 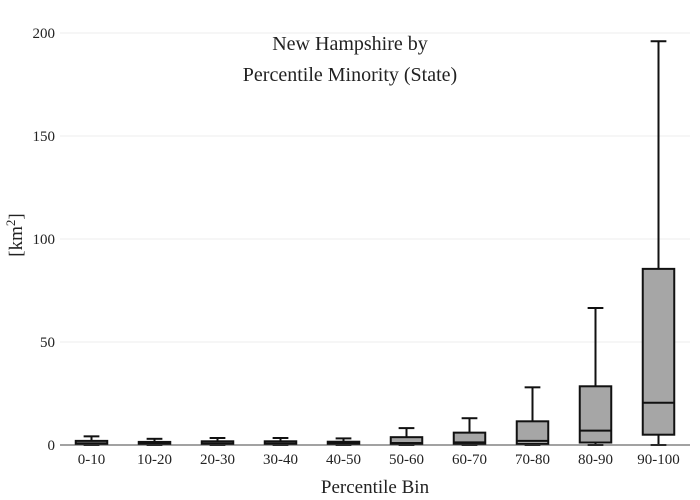 What do you see at coordinates (375, 487) in the screenshot?
I see `x-axis-title: Percentile Bin` at bounding box center [375, 487].